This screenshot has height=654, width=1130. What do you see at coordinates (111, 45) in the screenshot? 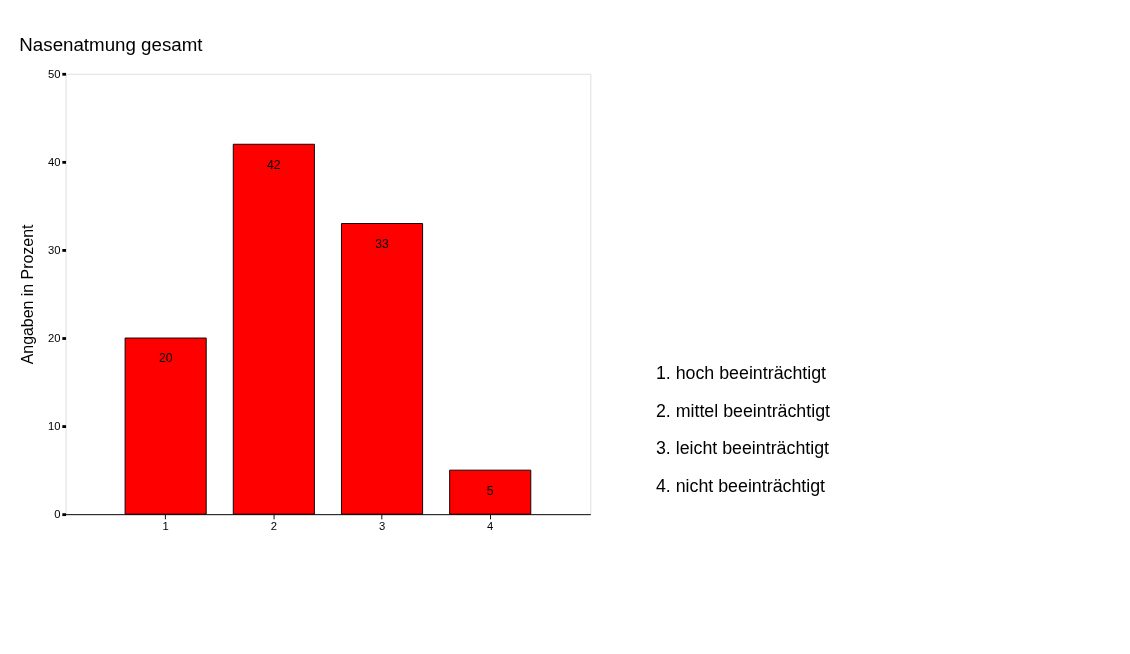
I see `chart-title: Nasenatmung gesamt` at bounding box center [111, 45].